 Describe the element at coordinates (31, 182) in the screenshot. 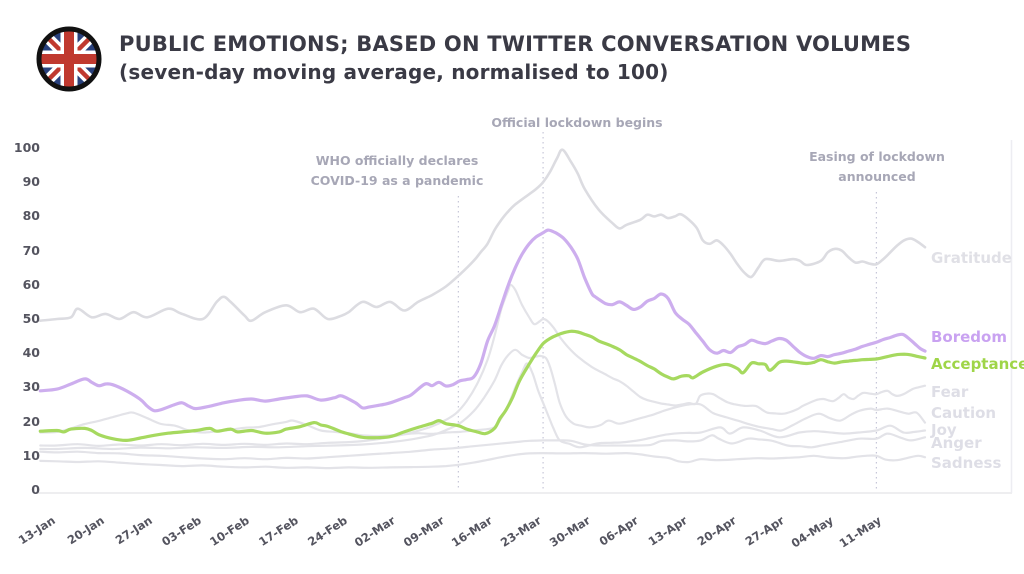

I see `y-tick-90: 90` at that location.